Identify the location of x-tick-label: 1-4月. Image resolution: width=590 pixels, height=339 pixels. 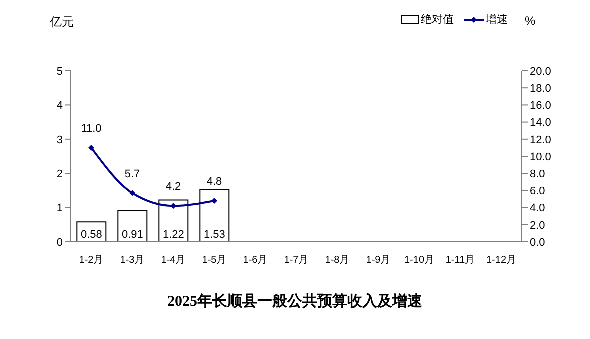
(173, 260).